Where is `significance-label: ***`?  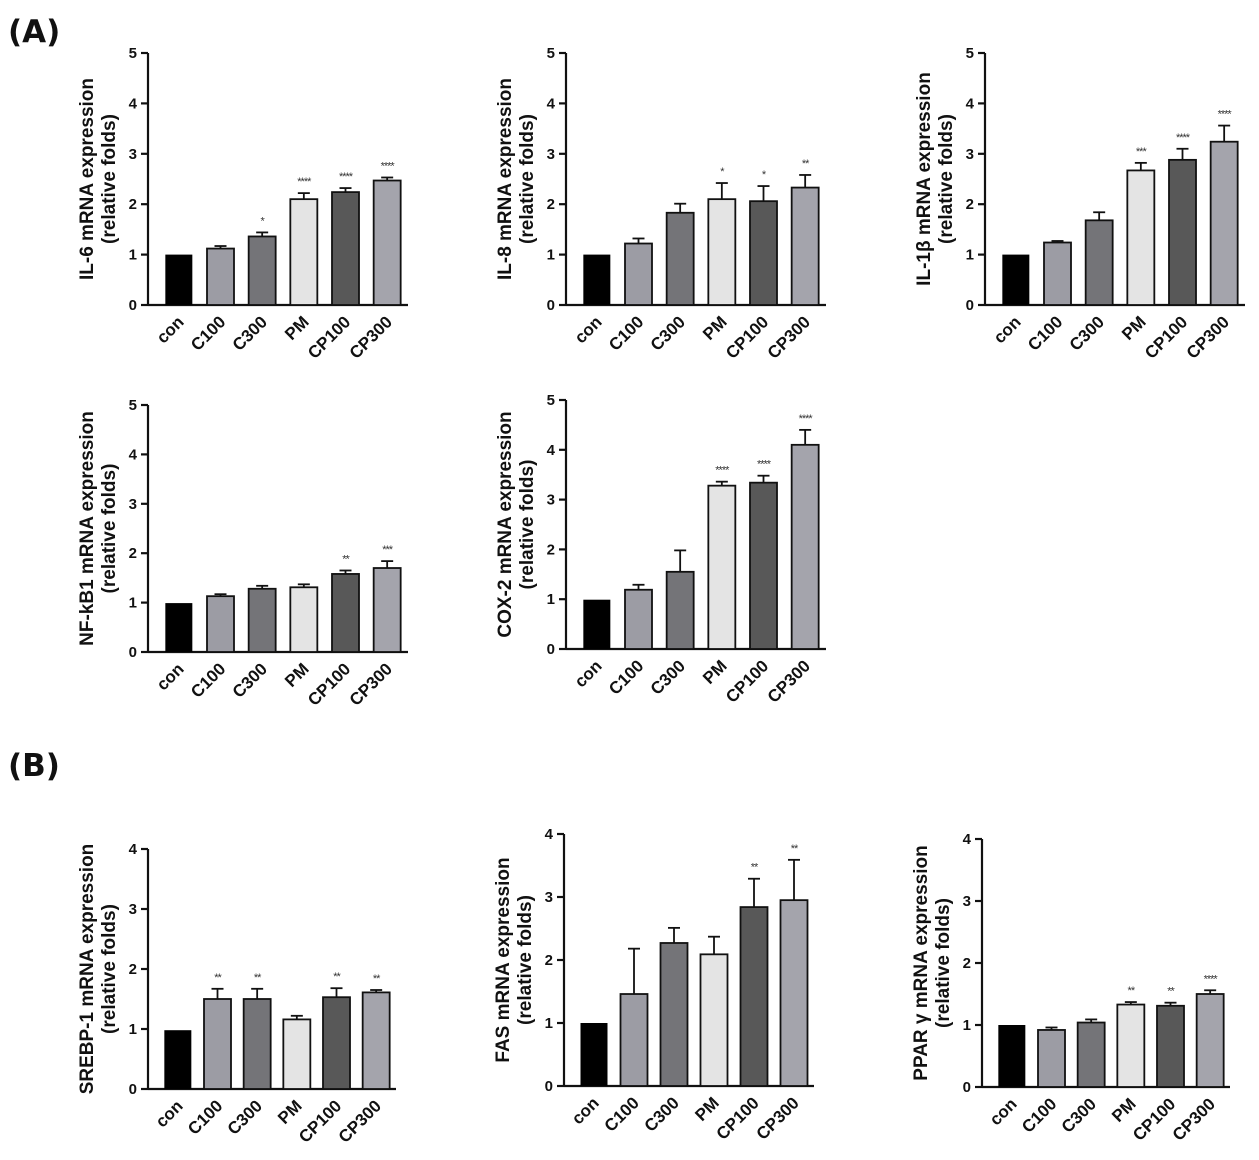
significance-label: *** is located at coordinates (388, 550).